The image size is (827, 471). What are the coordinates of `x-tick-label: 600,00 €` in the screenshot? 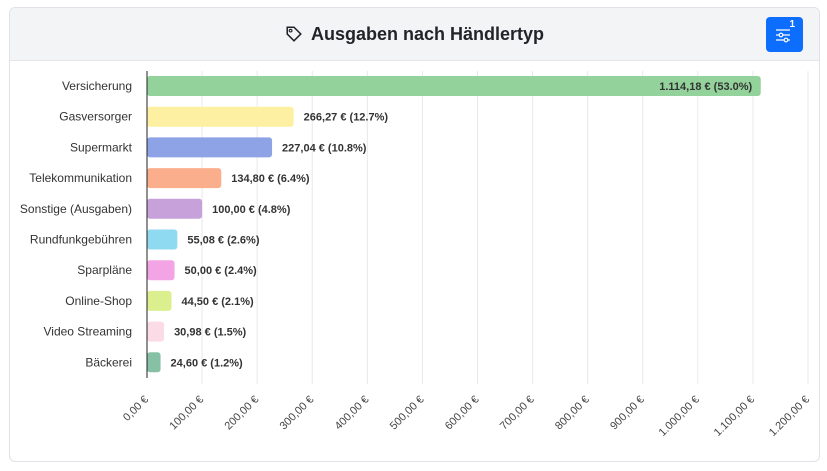 It's located at (462, 413).